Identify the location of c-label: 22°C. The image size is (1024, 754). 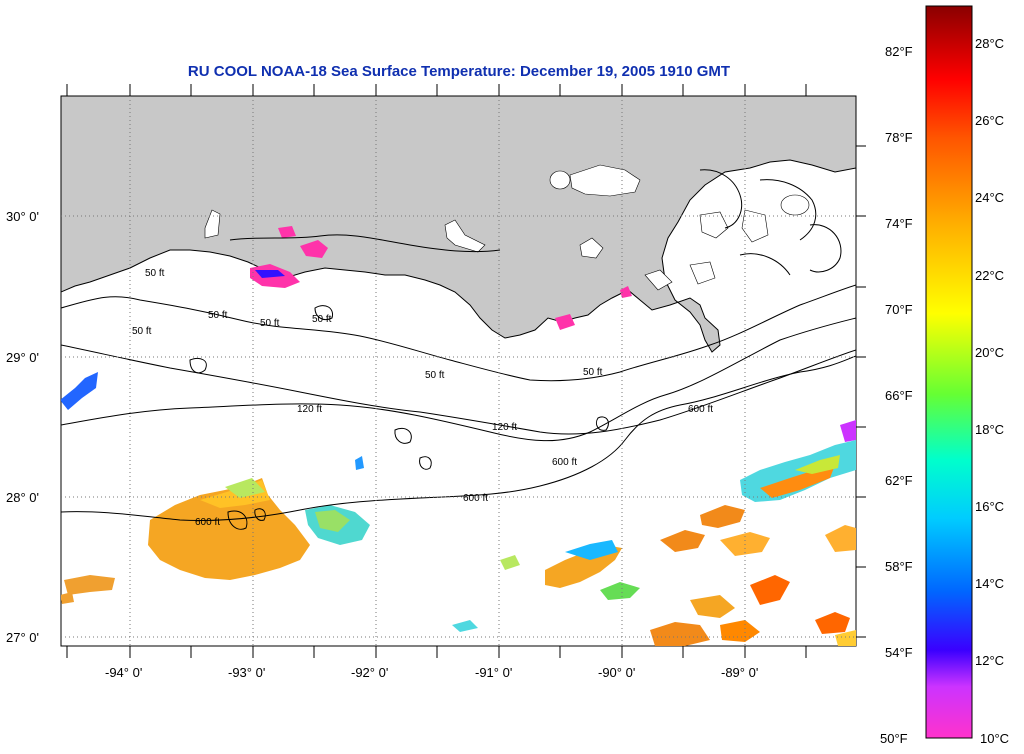
(989, 275).